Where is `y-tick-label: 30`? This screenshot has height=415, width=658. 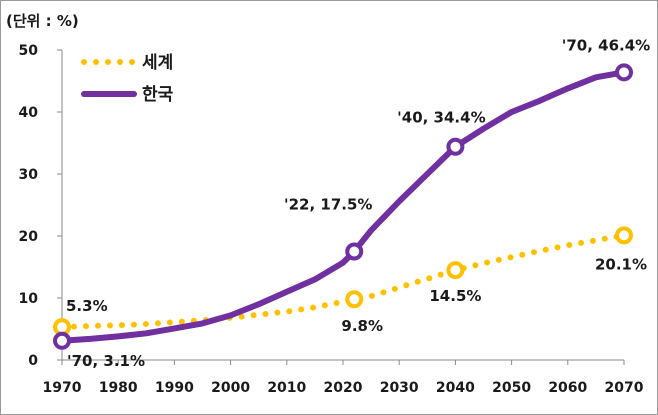
y-tick-label: 30 is located at coordinates (29, 175).